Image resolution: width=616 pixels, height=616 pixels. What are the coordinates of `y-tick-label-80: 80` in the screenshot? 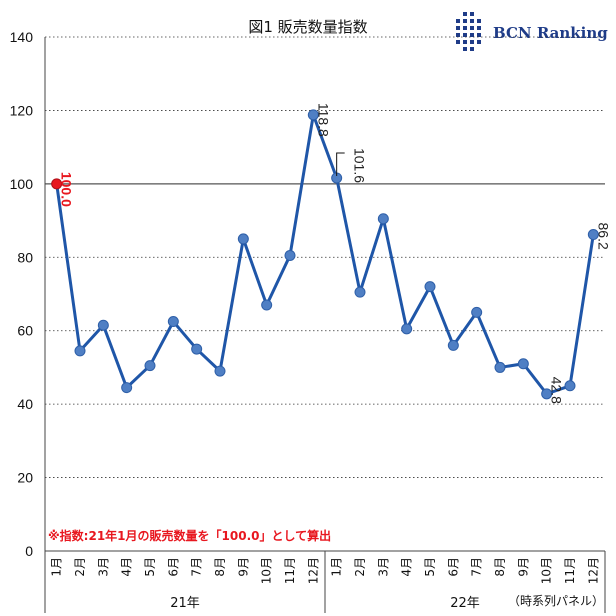 It's located at (25, 257).